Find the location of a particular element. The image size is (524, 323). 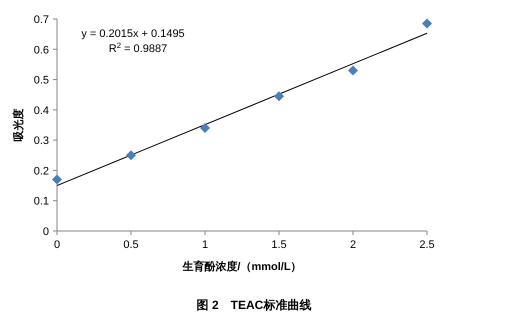

x-tick-label: 1 is located at coordinates (205, 245).